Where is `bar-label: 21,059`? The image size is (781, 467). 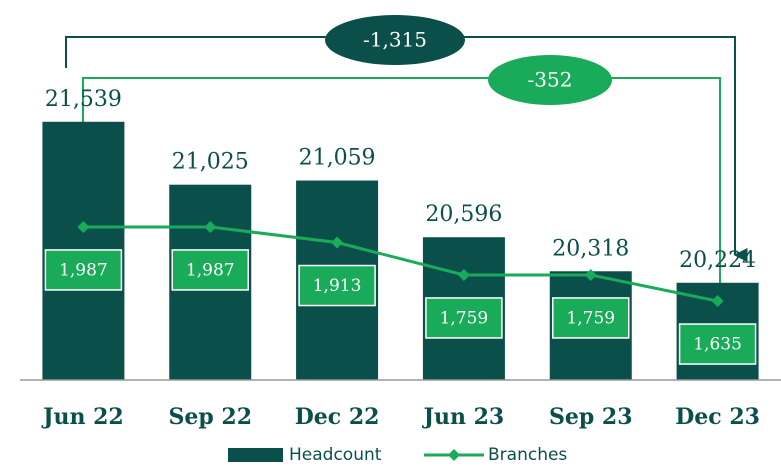 bar-label: 21,059 is located at coordinates (337, 158).